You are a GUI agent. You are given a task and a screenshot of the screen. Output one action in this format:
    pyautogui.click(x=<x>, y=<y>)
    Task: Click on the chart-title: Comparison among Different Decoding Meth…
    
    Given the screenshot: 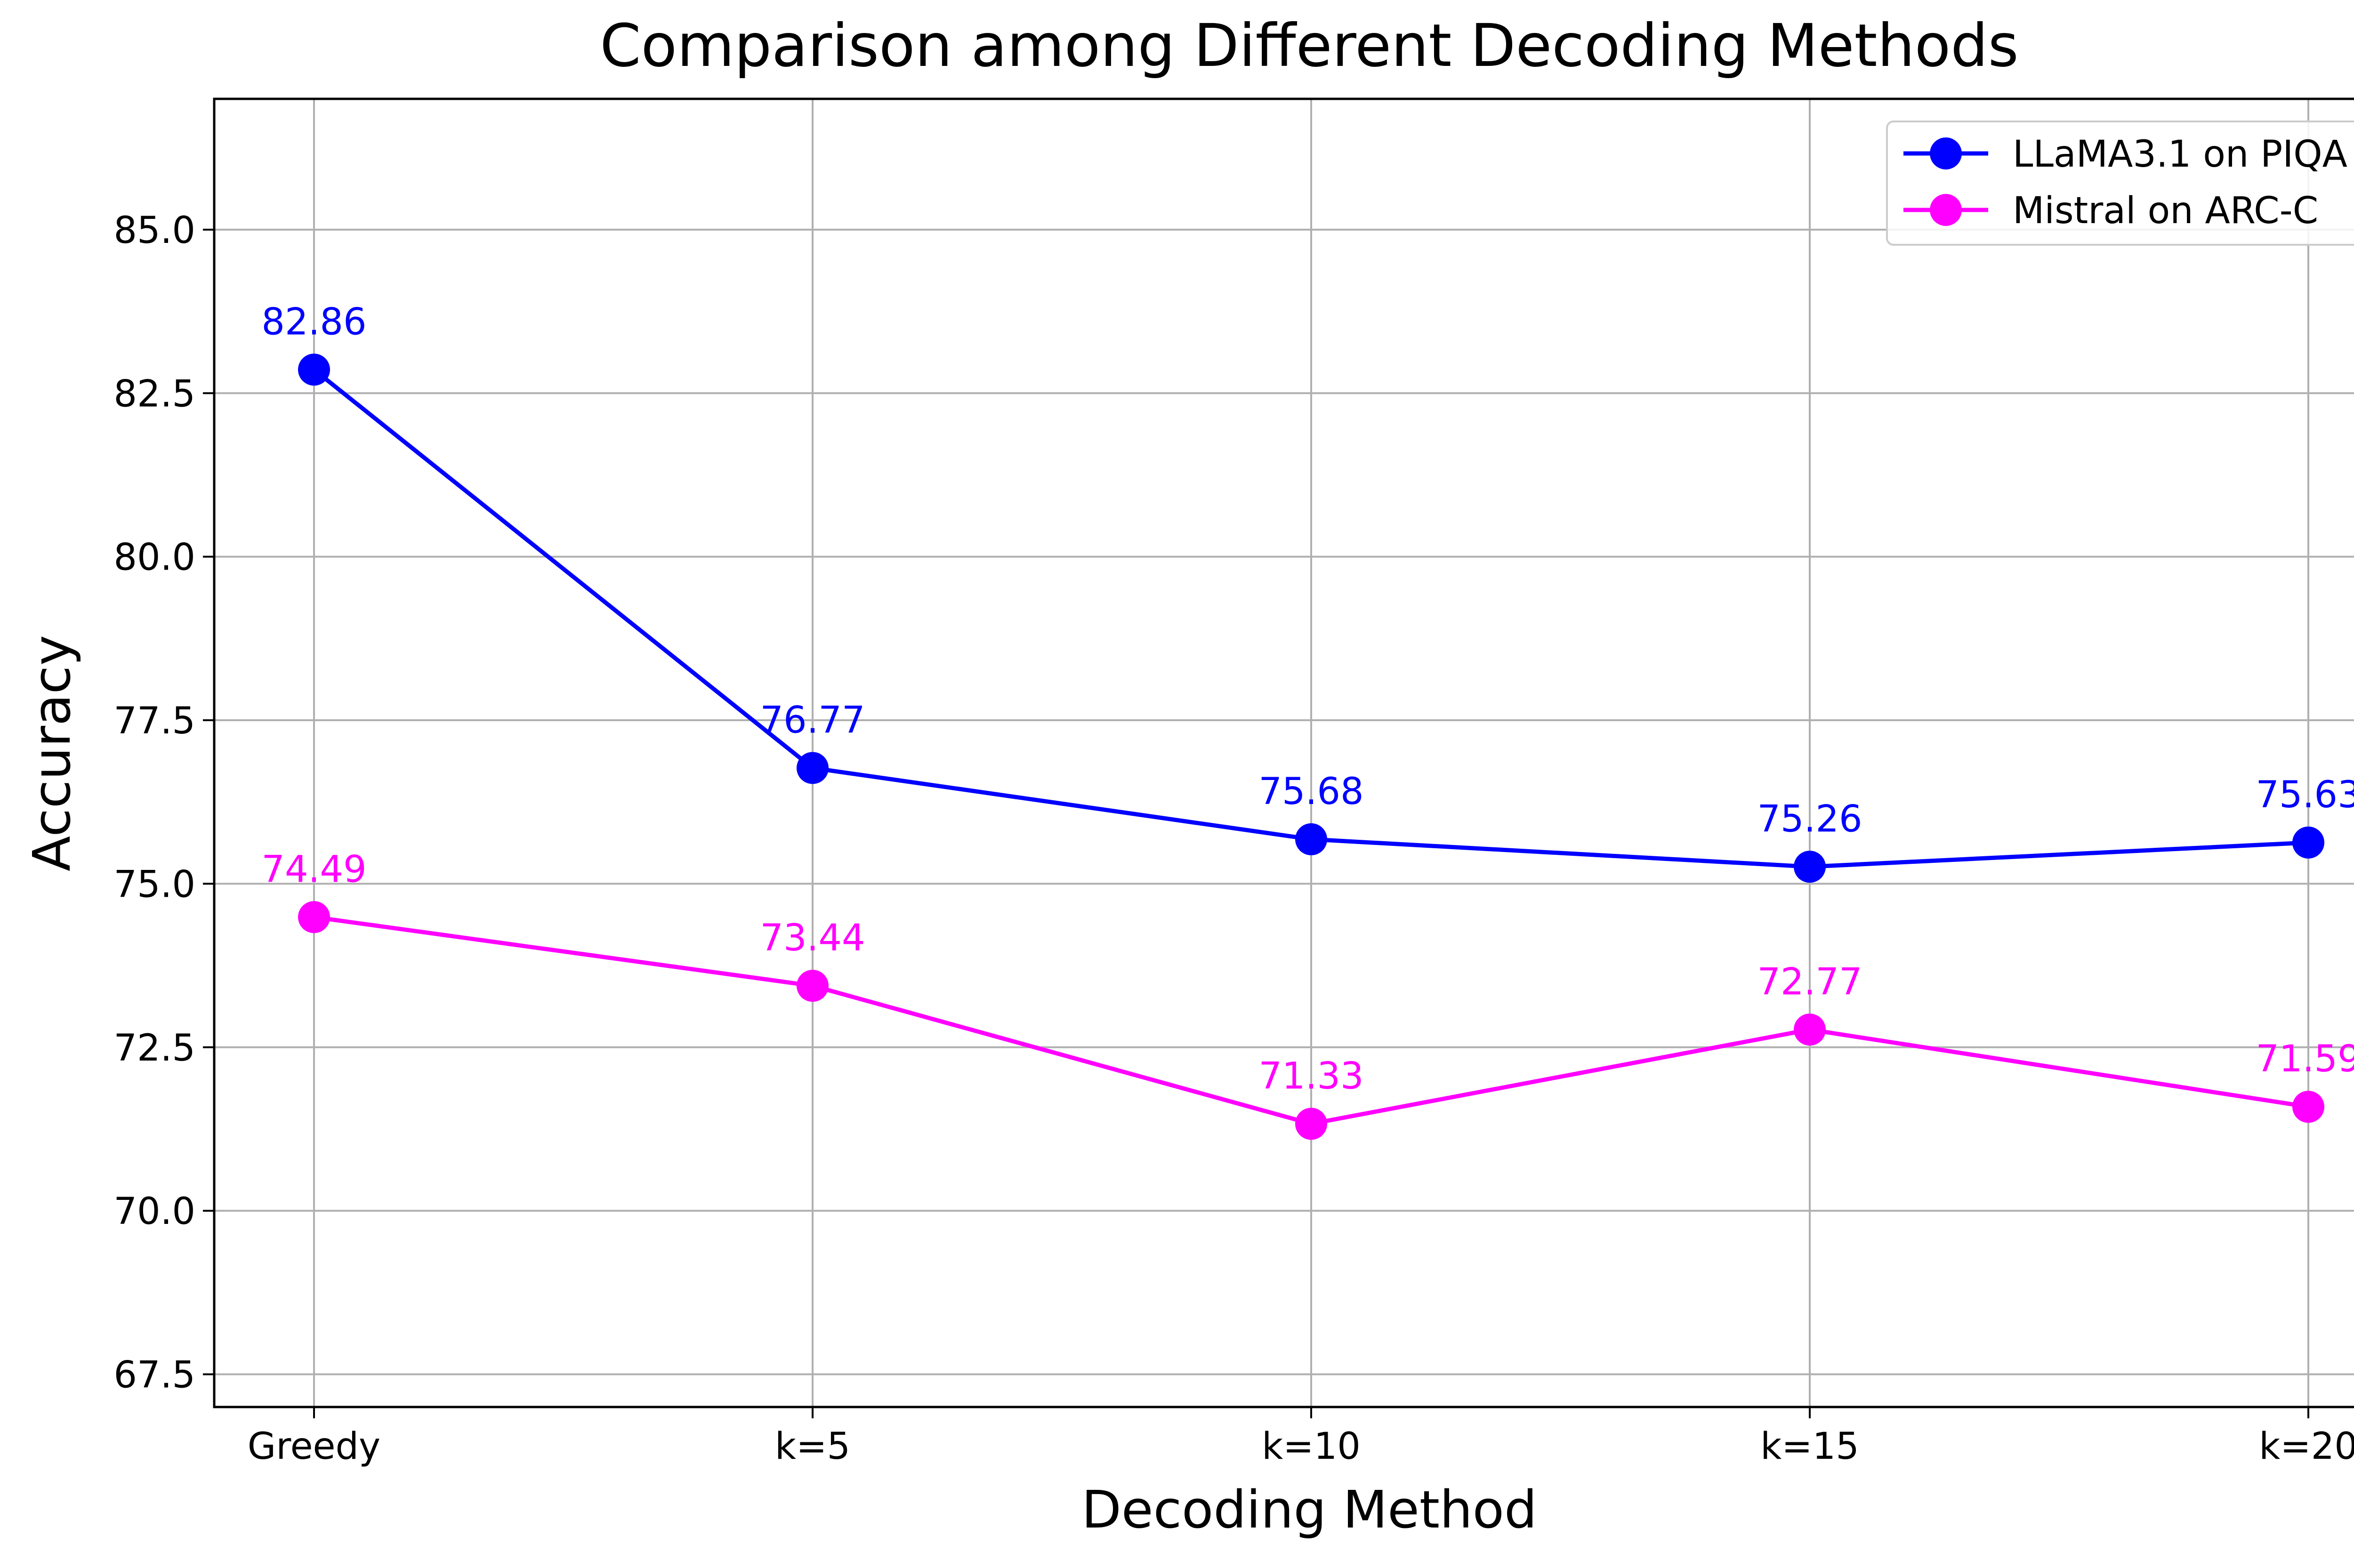 What is the action you would take?
    pyautogui.click(x=1309, y=46)
    